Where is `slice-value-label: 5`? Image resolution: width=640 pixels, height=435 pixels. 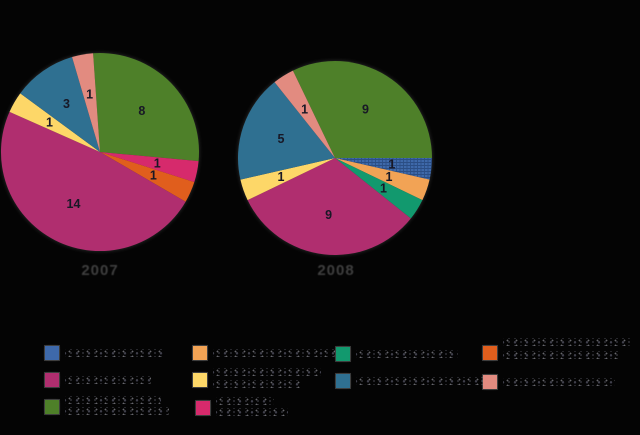
slice-value-label: 5 is located at coordinates (281, 139).